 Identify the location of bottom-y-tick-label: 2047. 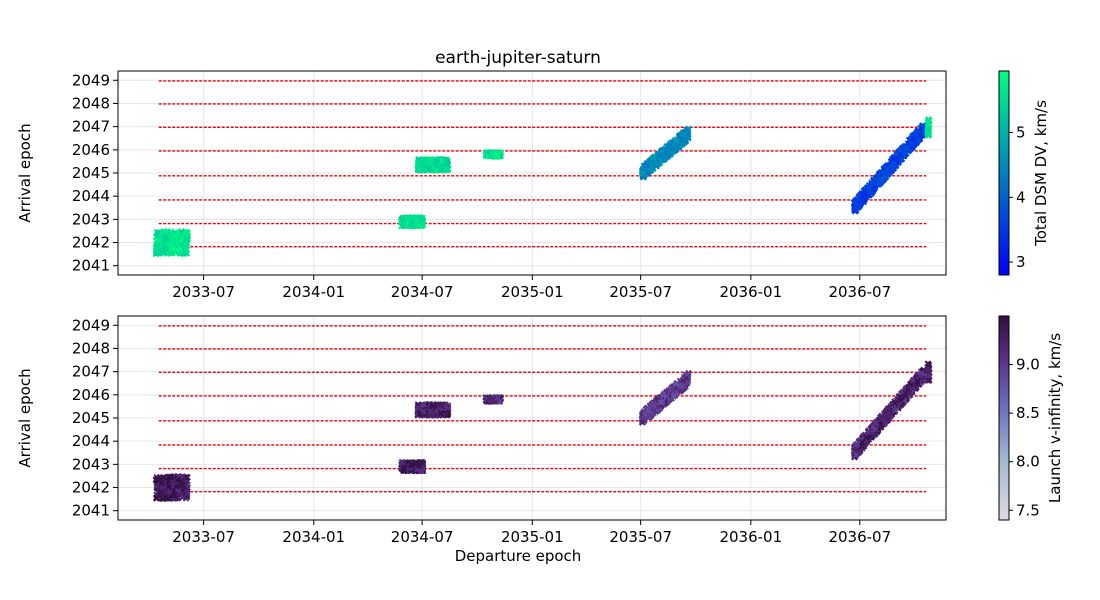
(91, 372).